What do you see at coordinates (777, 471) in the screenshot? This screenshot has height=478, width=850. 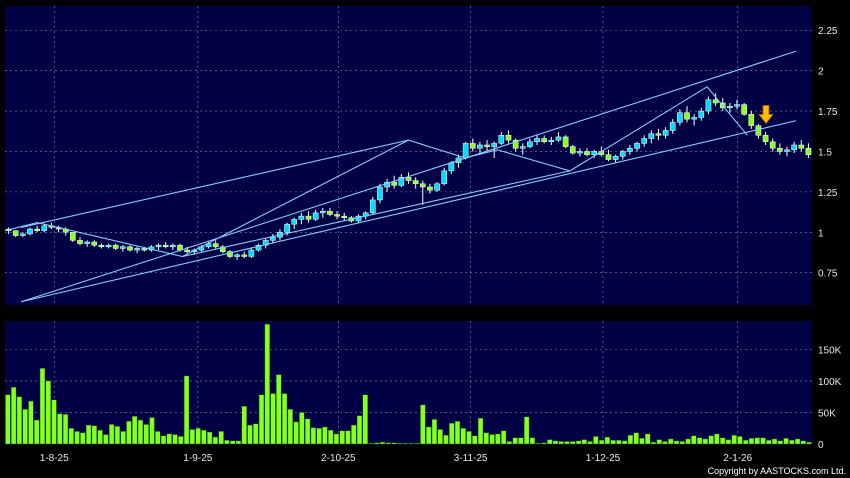 I see `copyright-text: Copyright by AASTOCKS.com Ltd.` at bounding box center [777, 471].